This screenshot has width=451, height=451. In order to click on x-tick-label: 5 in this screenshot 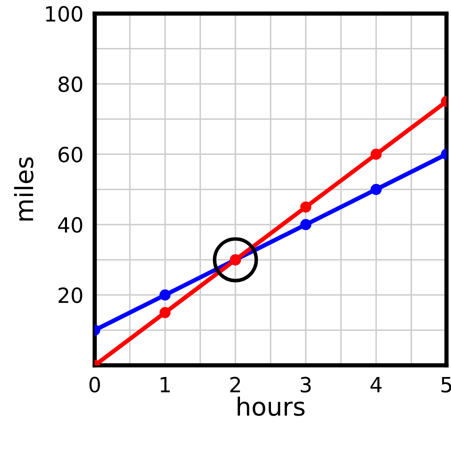, I will do `click(446, 385)`.